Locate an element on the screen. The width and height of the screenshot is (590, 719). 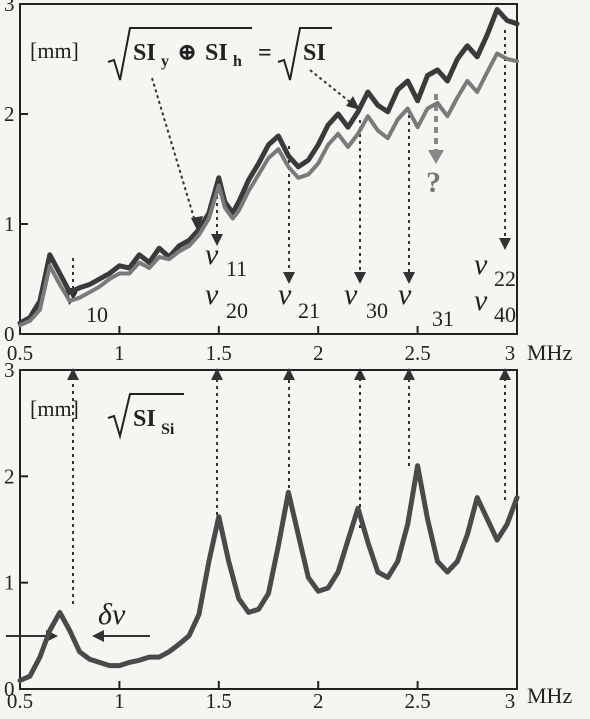
top-formula-si-y: SI is located at coordinates (144, 53).